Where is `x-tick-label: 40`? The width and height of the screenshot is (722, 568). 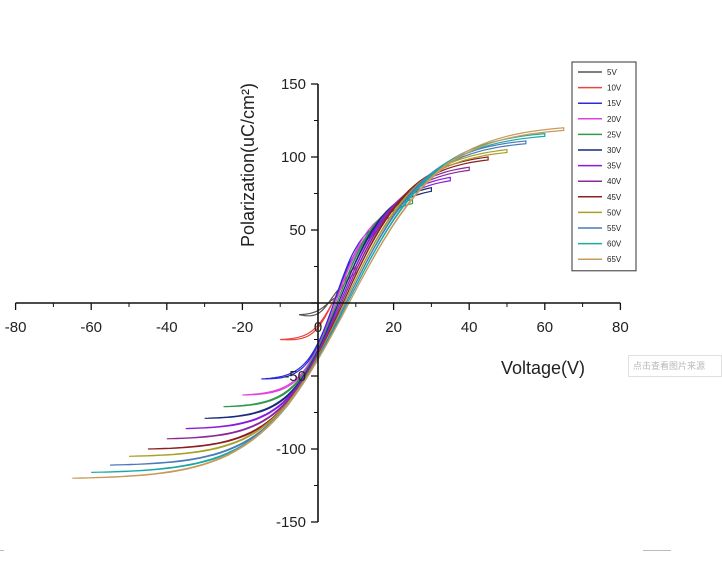 x-tick-label: 40 is located at coordinates (469, 327).